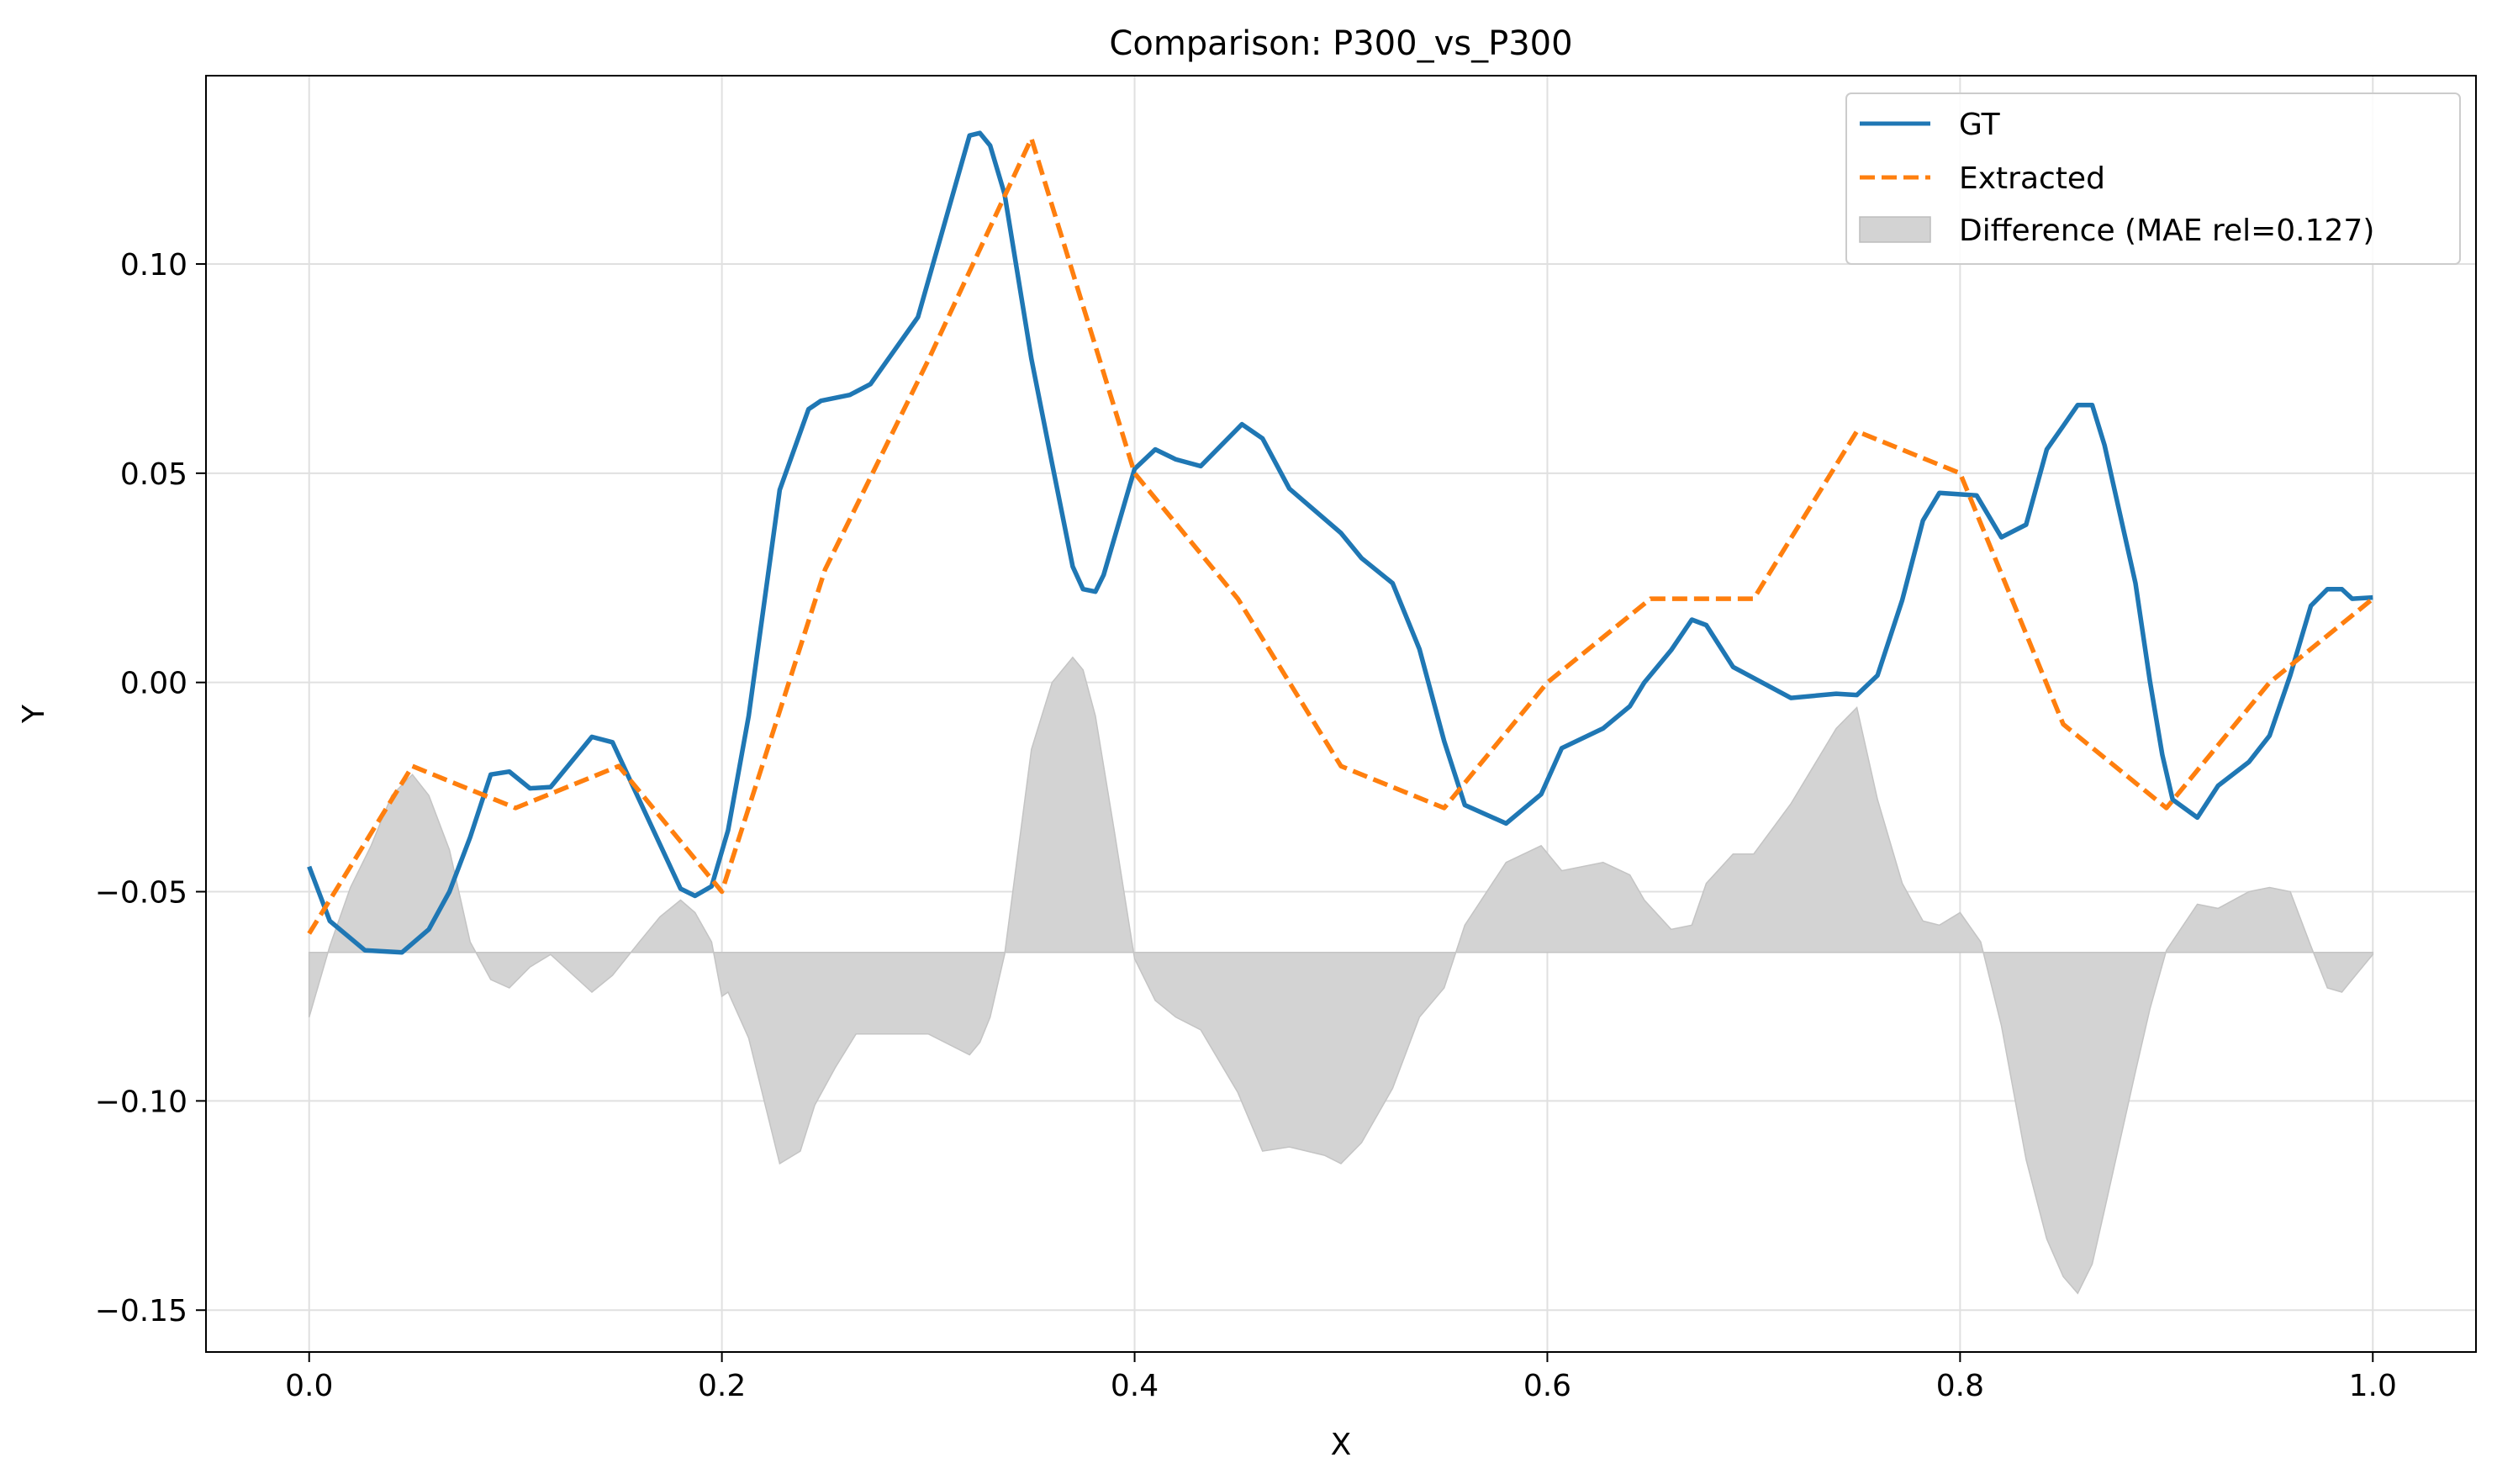 The height and width of the screenshot is (1484, 2497). What do you see at coordinates (141, 893) in the screenshot?
I see `y-tick-label: −0.05` at bounding box center [141, 893].